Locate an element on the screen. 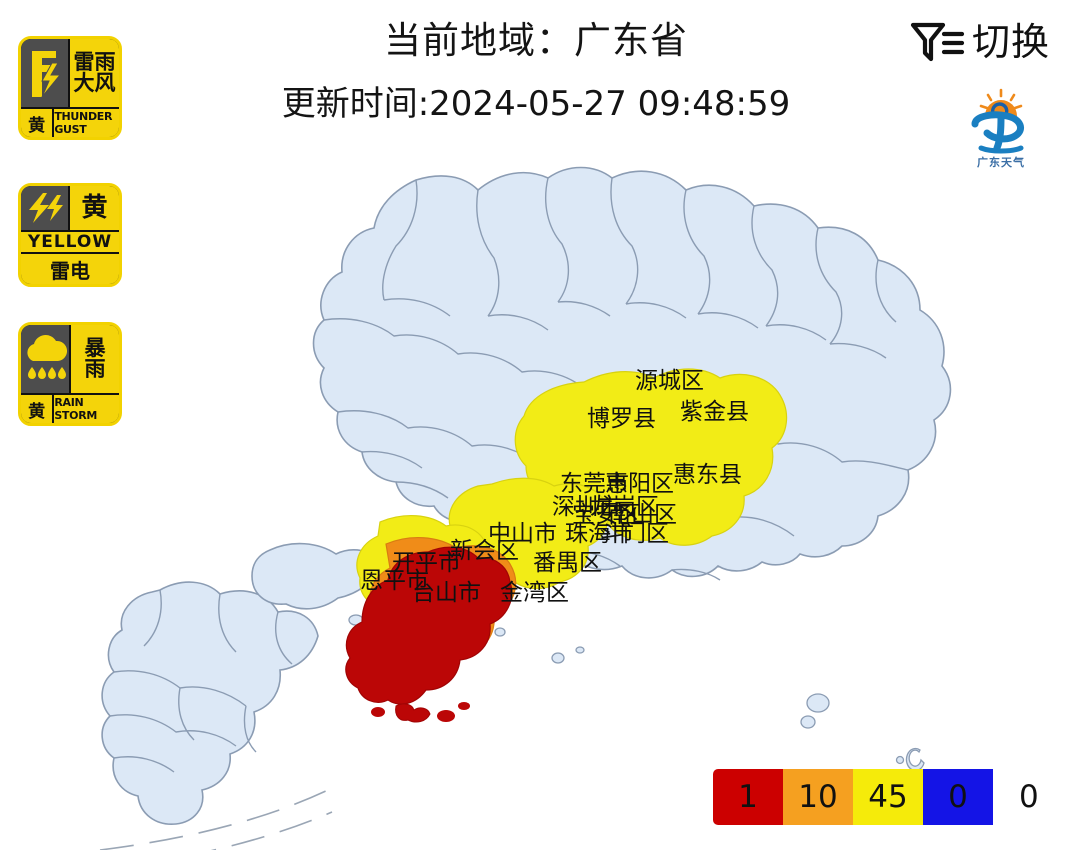 Image resolution: width=1072 pixels, height=860 pixels. warning-name-line-0: 雷雨 is located at coordinates (94, 62).